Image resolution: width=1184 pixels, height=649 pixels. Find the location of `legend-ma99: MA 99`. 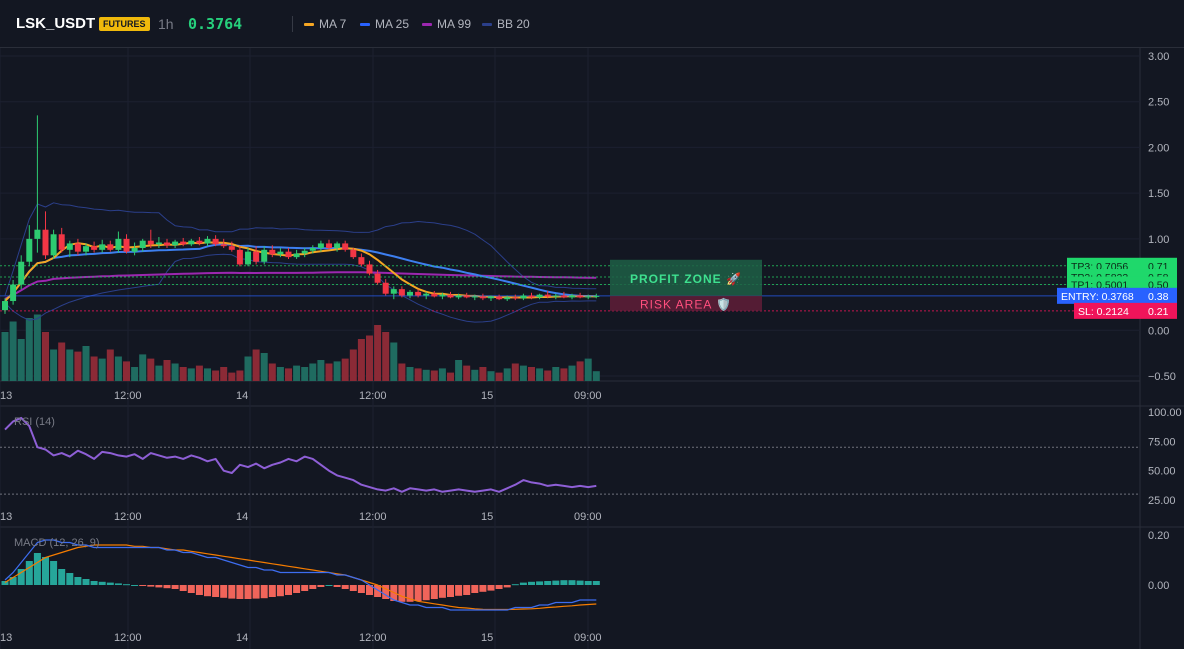

legend-ma99: MA 99 is located at coordinates (446, 24).